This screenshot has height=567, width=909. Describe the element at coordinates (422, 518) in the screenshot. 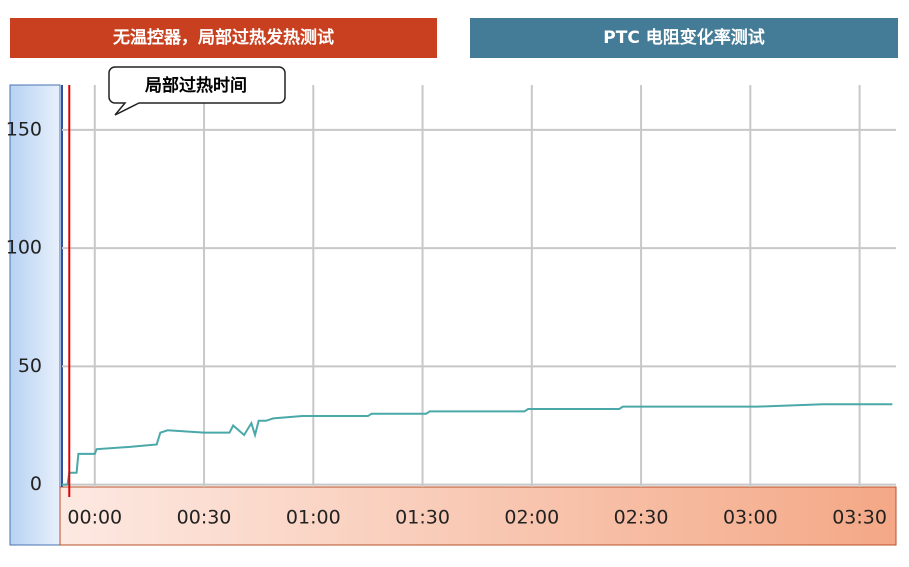

I see `x-tick-label: 01:30` at that location.